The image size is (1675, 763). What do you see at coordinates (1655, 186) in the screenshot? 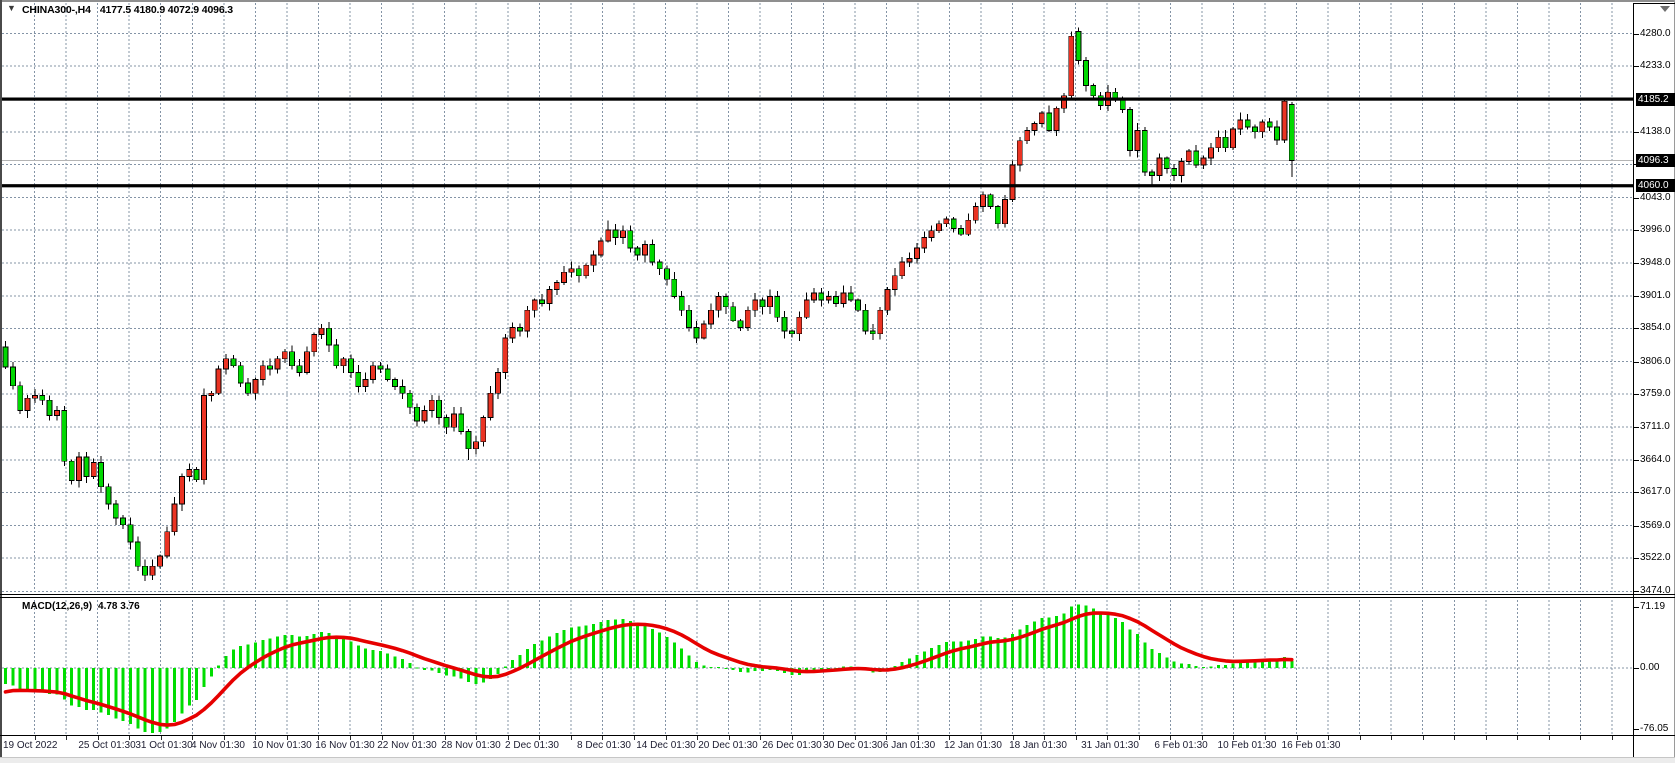
I see `price-box: 4060.0` at bounding box center [1655, 186].